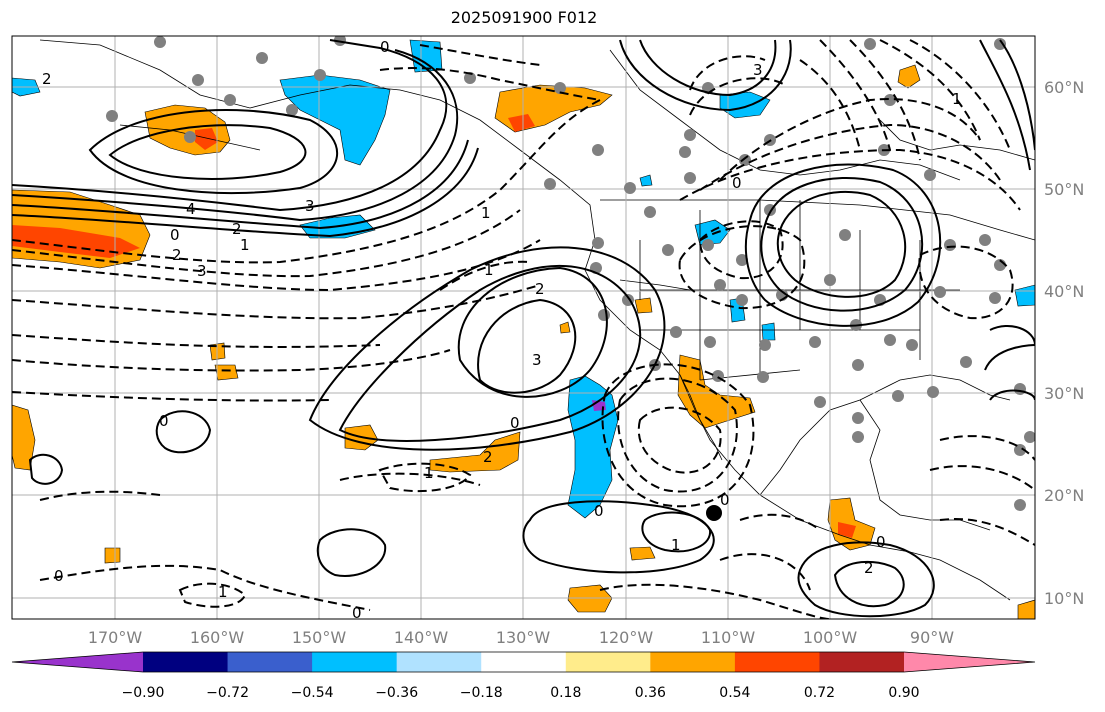 The image size is (1105, 712). What do you see at coordinates (626, 637) in the screenshot?
I see `lon-label: 120°W` at bounding box center [626, 637].